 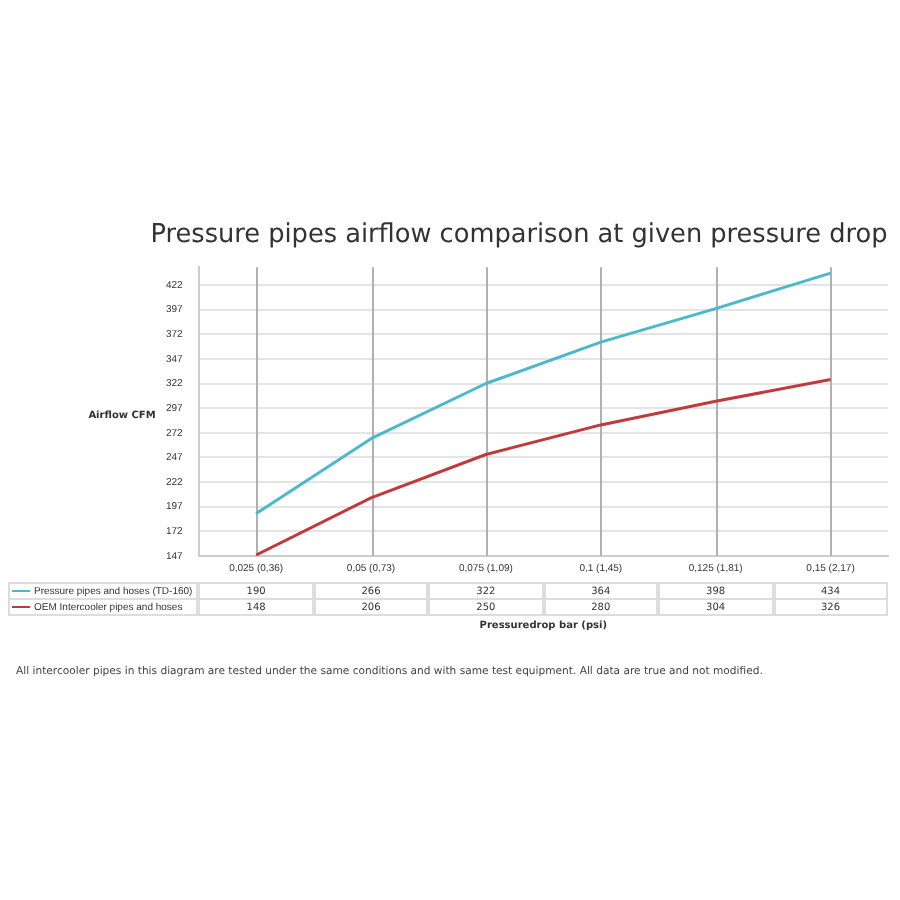 What do you see at coordinates (519, 235) in the screenshot?
I see `chart-title: Pressure pipes airflow comparison at given pressure drop` at bounding box center [519, 235].